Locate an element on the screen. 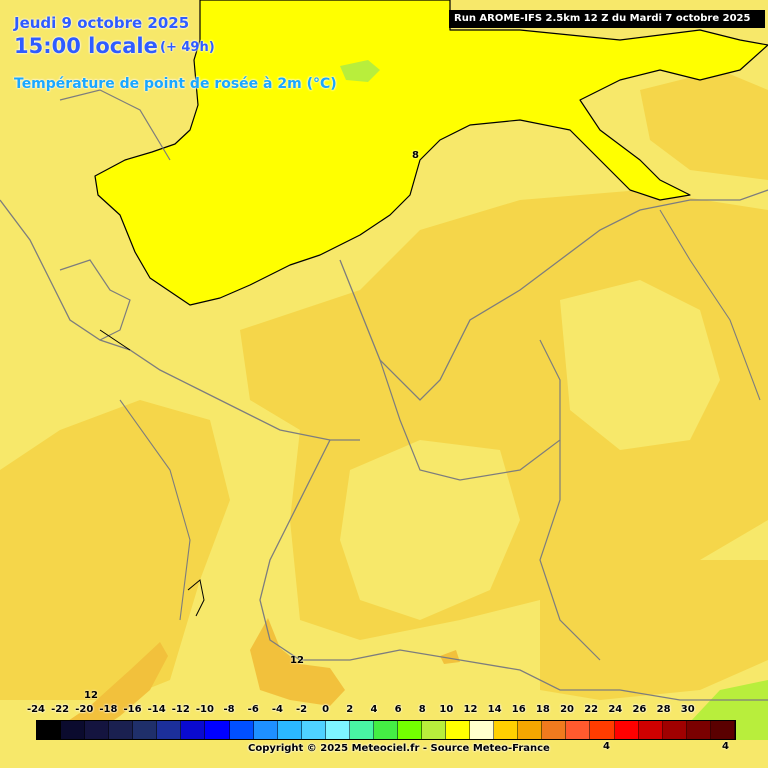 This screenshot has width=768, height=768. legend-tick-label: 4 is located at coordinates (374, 709).